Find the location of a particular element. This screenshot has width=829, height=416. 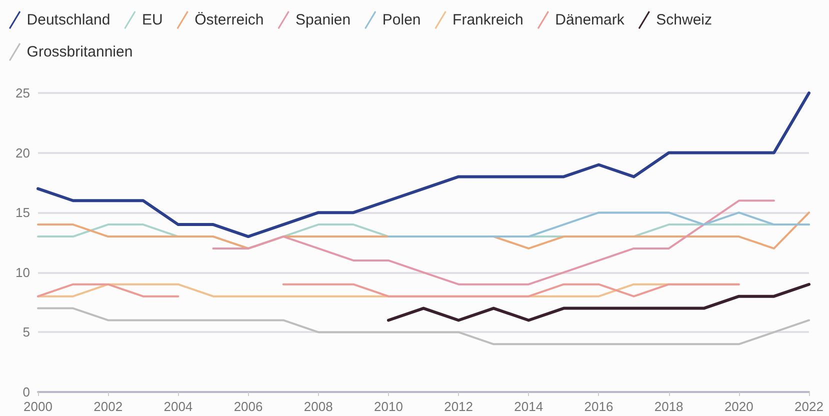

legend-label: Polen is located at coordinates (401, 20).